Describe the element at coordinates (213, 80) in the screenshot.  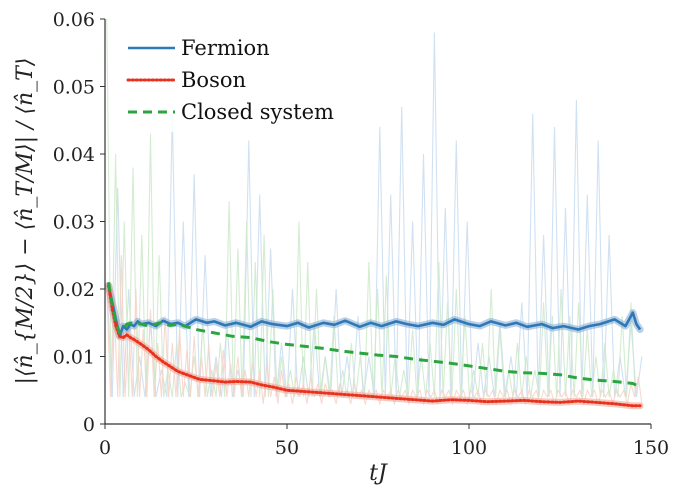
I see `legend-label-boson: Boson` at that location.